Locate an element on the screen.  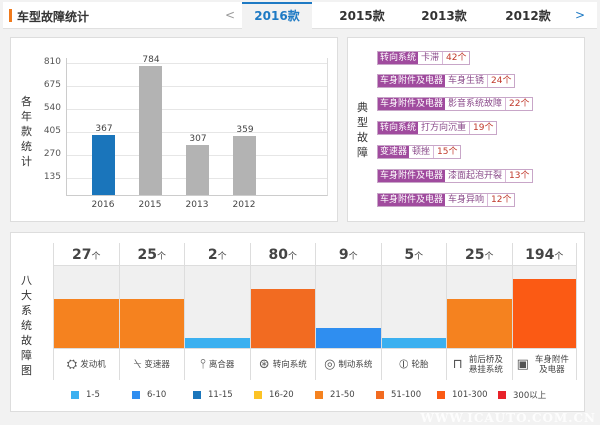
legend-label: 11-15 is located at coordinates (220, 395).